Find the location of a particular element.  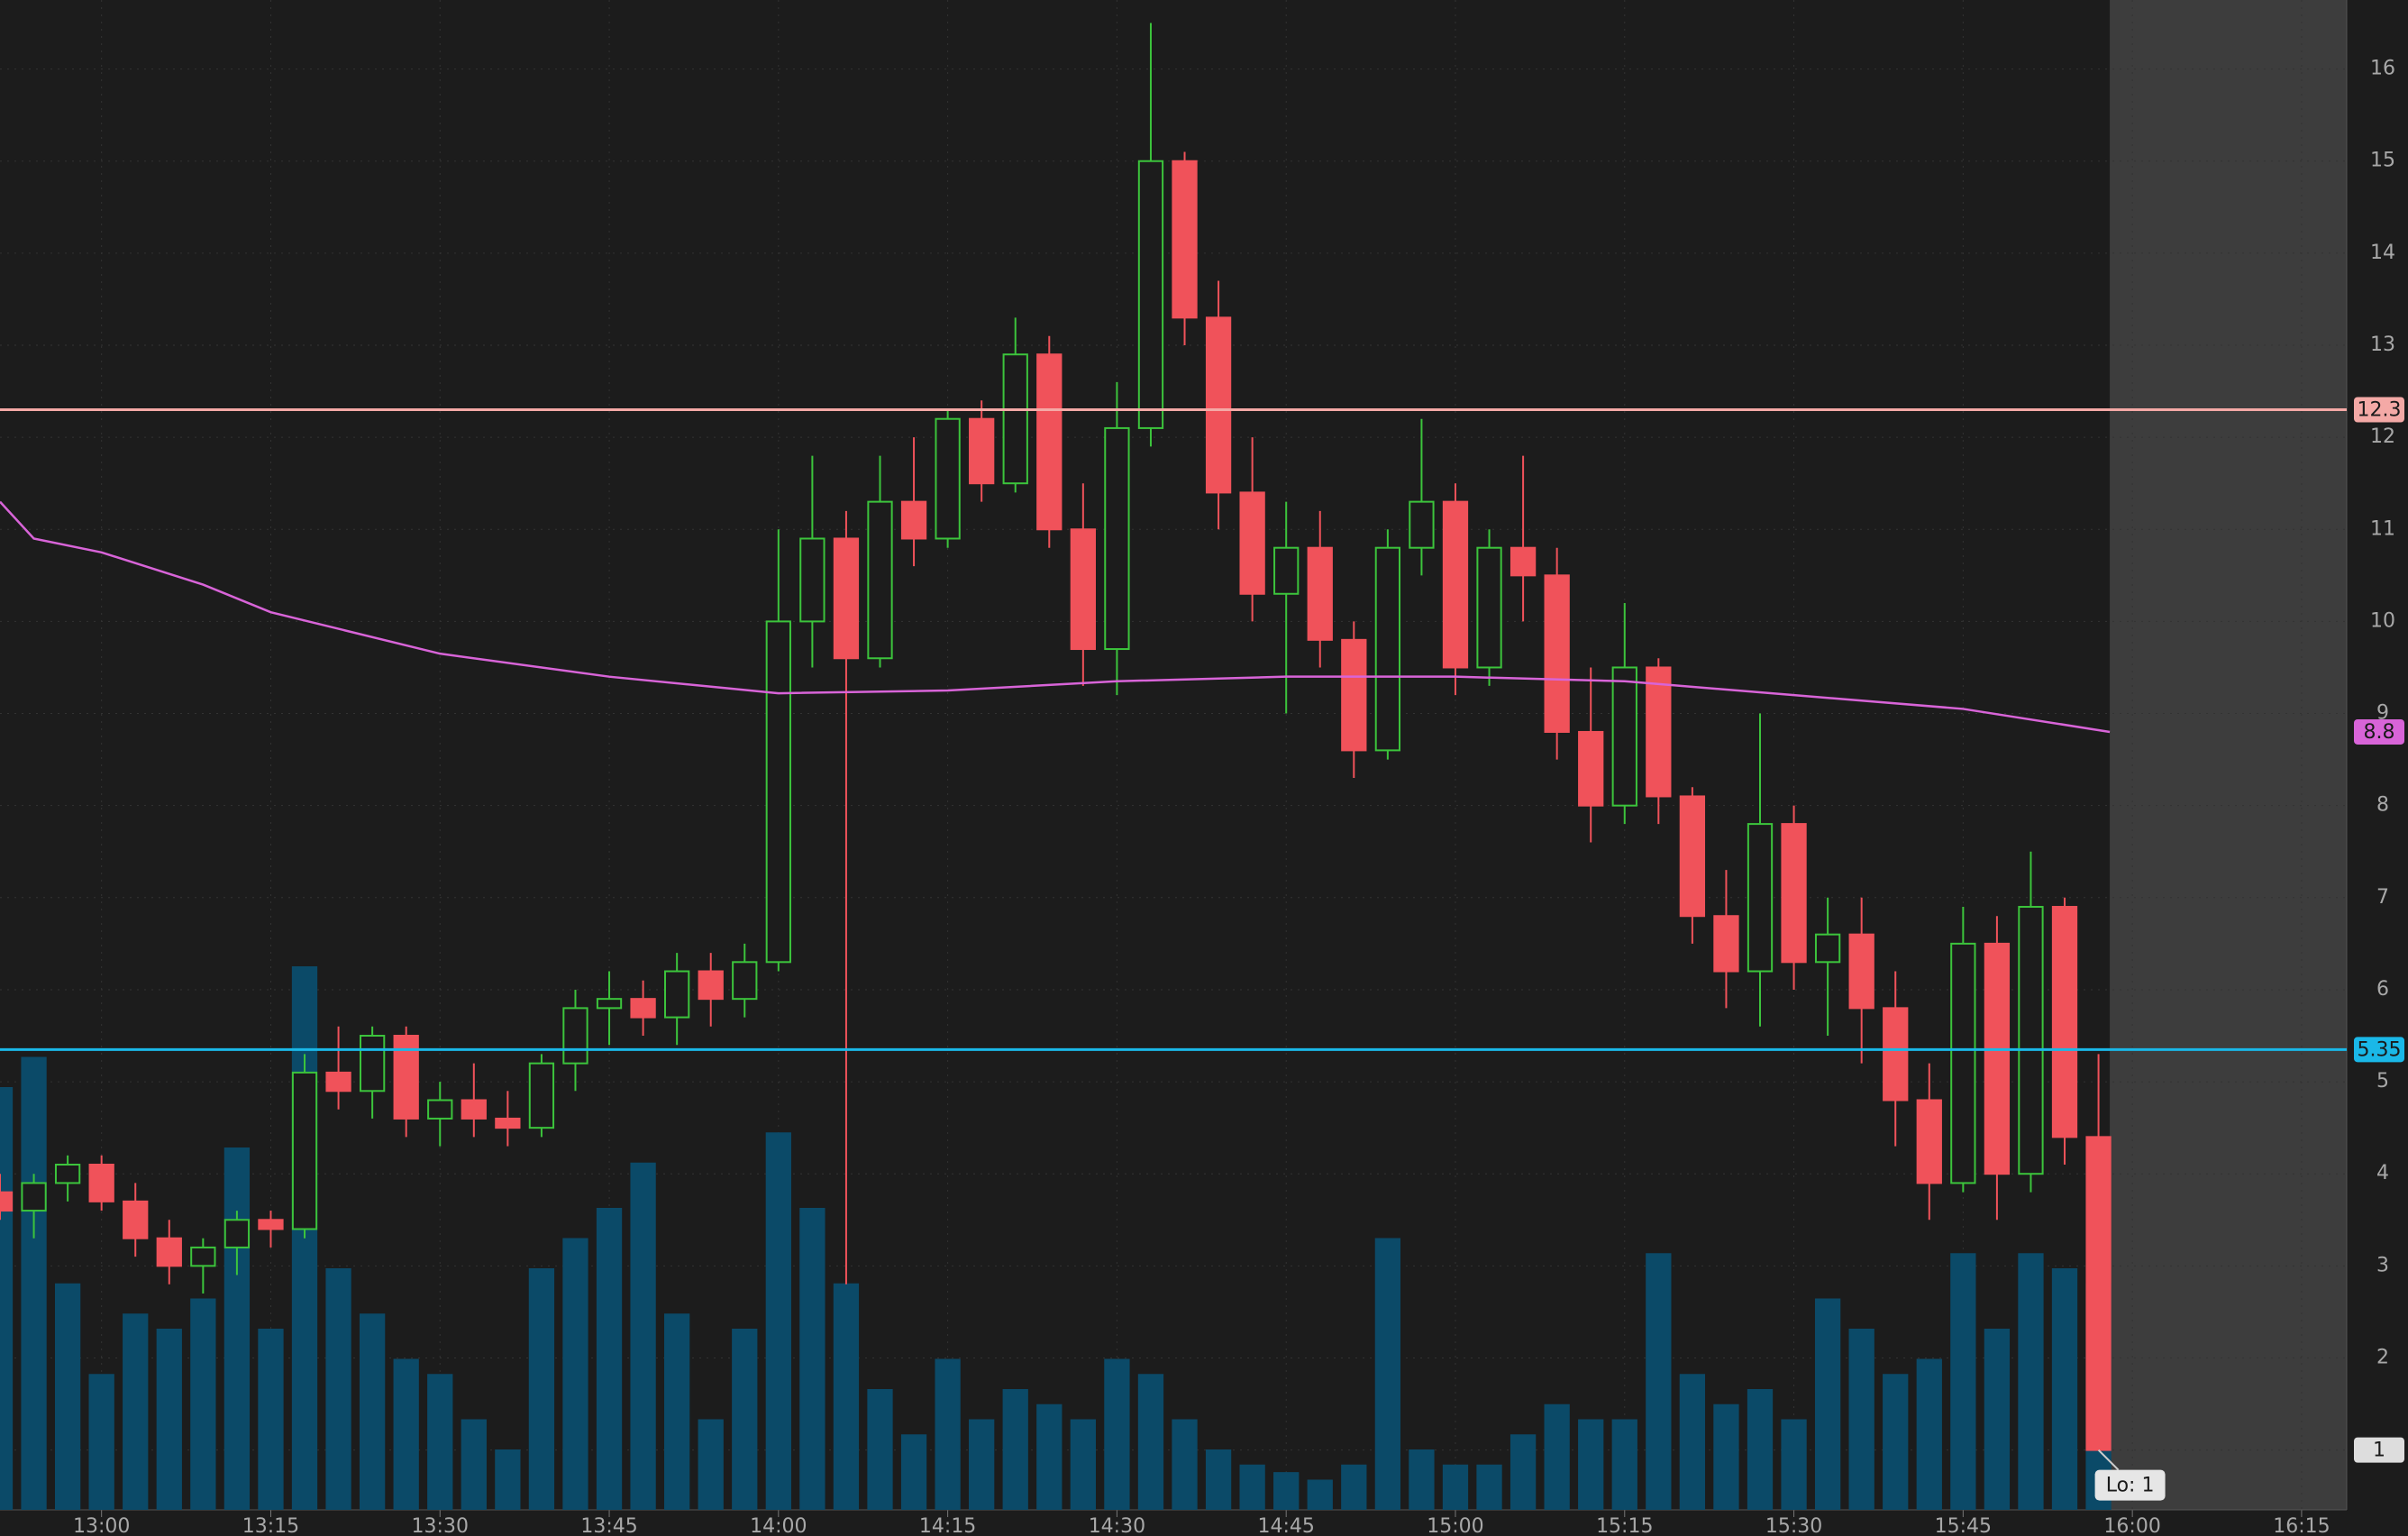

ma-box is located at coordinates (2379, 731).